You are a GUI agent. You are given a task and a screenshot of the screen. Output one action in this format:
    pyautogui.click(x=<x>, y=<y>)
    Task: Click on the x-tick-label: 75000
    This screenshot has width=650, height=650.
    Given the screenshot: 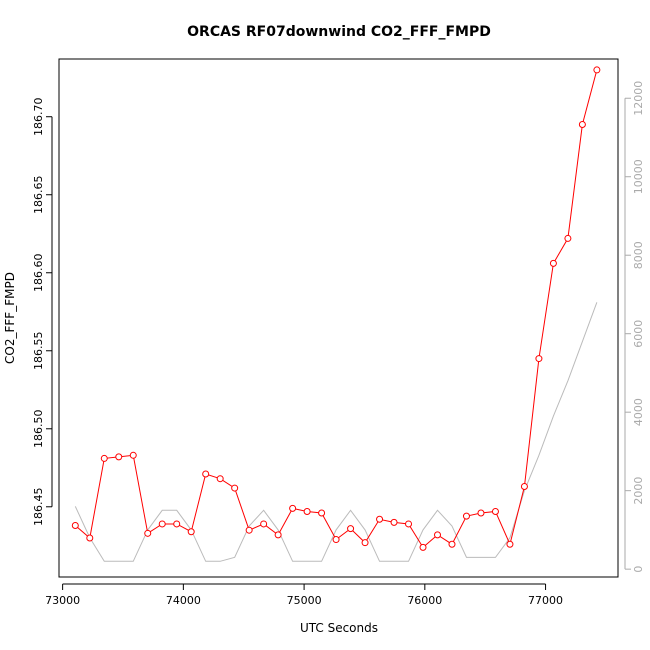 What is the action you would take?
    pyautogui.click(x=304, y=600)
    